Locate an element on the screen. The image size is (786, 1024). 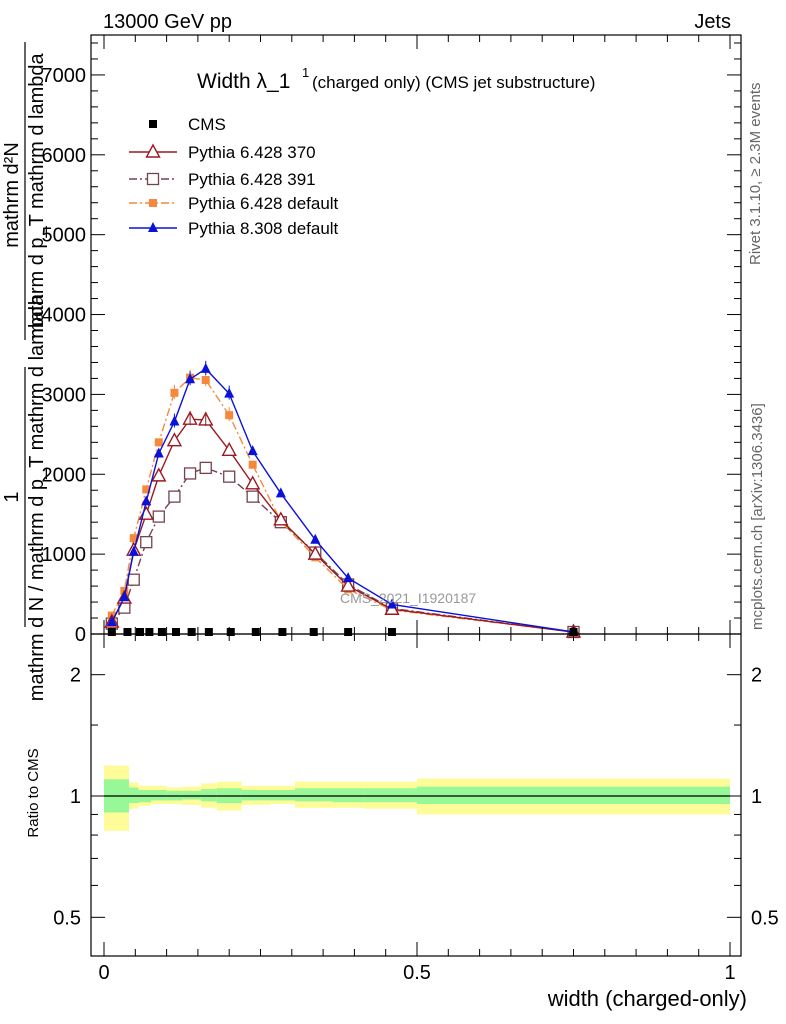
title-sub: (charged only) (CMS jet substructure) is located at coordinates (453, 82).